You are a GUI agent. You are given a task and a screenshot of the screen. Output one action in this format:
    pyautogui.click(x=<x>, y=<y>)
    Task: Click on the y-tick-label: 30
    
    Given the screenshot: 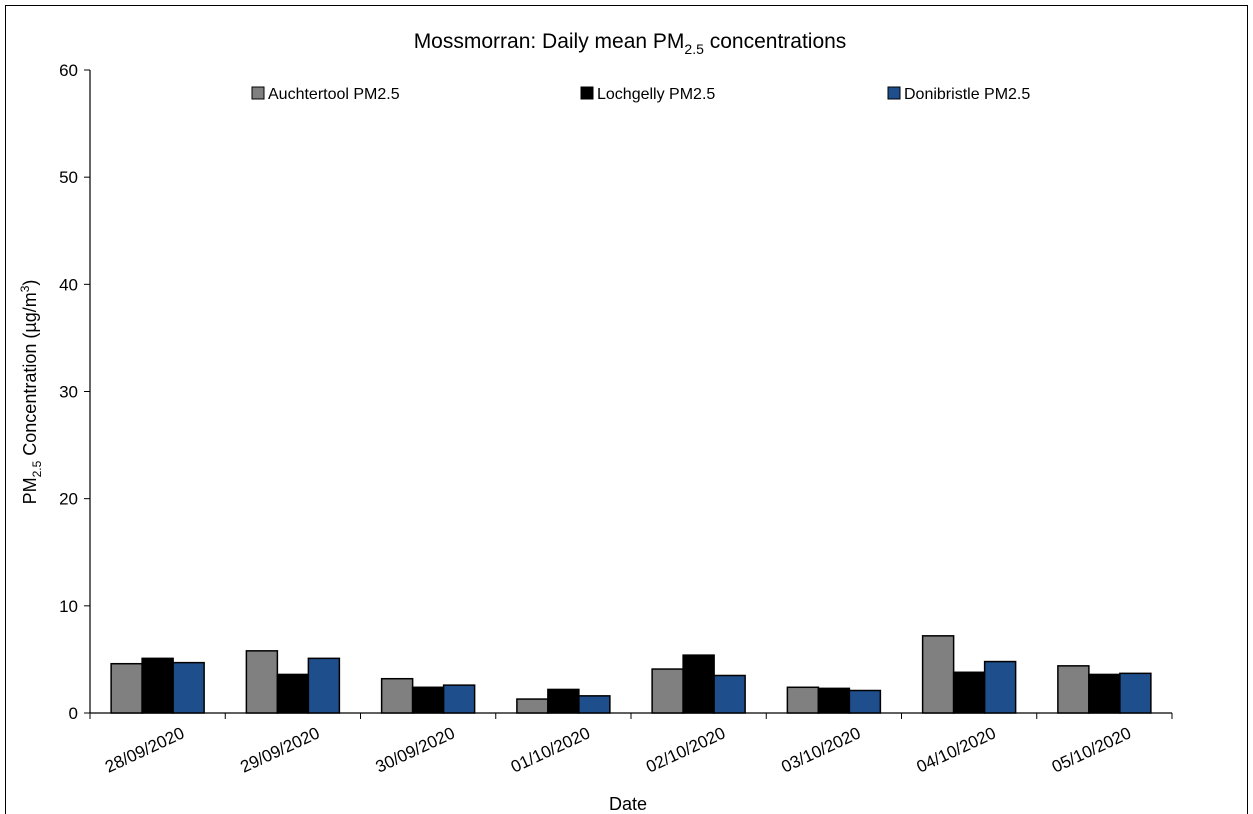 What is the action you would take?
    pyautogui.click(x=68, y=392)
    